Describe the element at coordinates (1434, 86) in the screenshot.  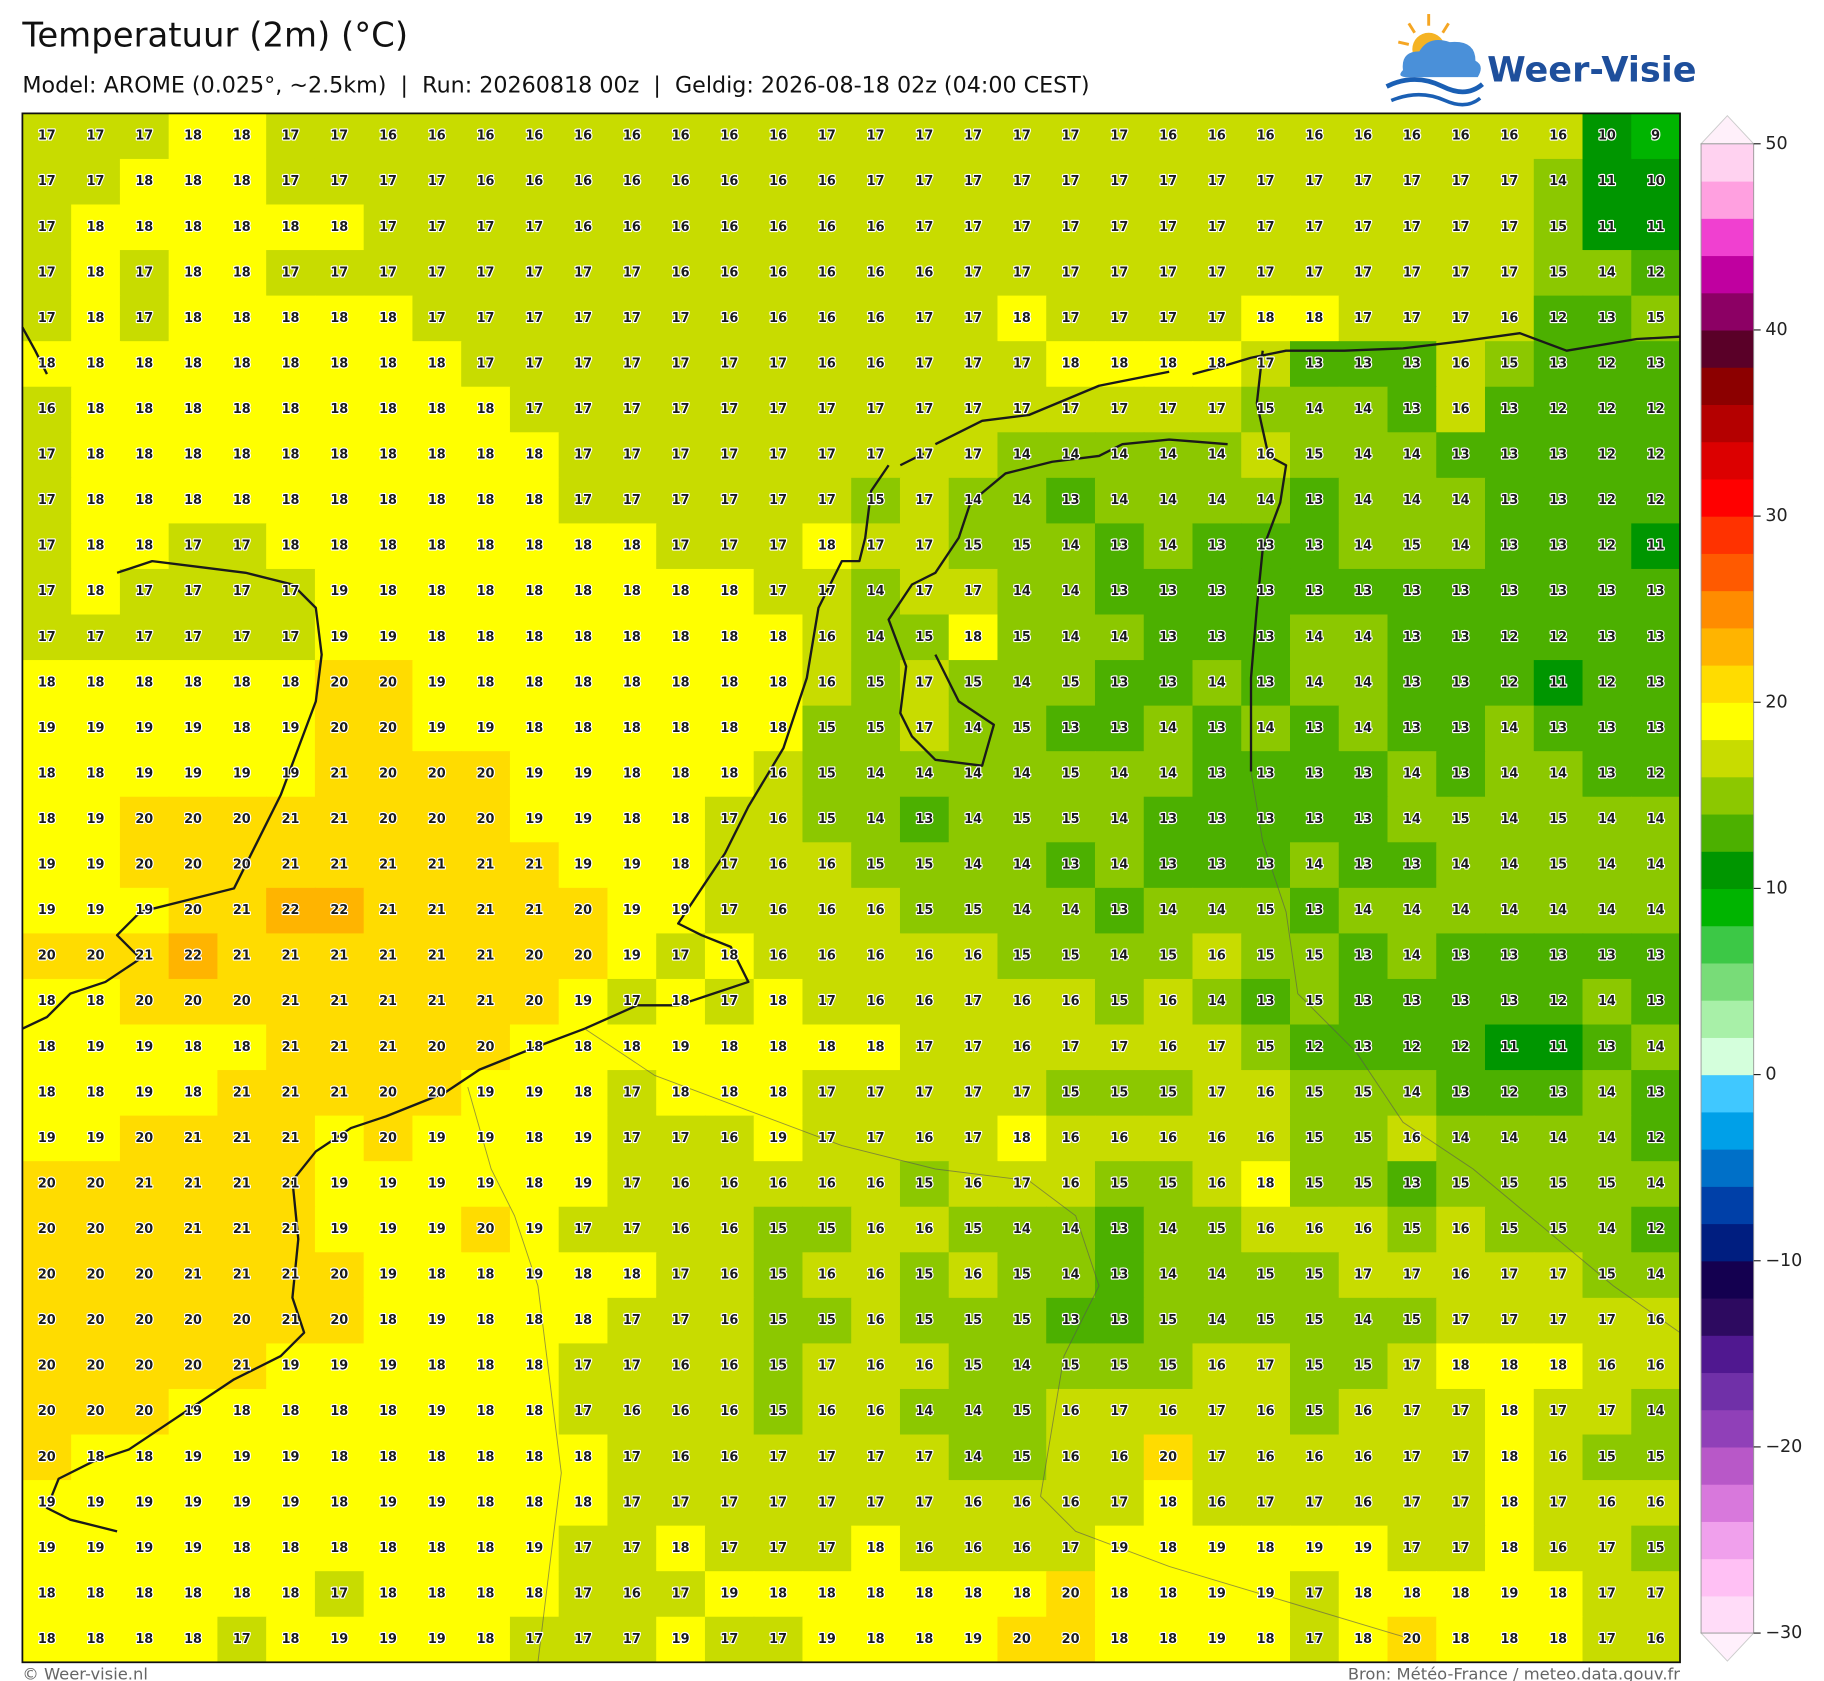
I see `logo-wave` at that location.